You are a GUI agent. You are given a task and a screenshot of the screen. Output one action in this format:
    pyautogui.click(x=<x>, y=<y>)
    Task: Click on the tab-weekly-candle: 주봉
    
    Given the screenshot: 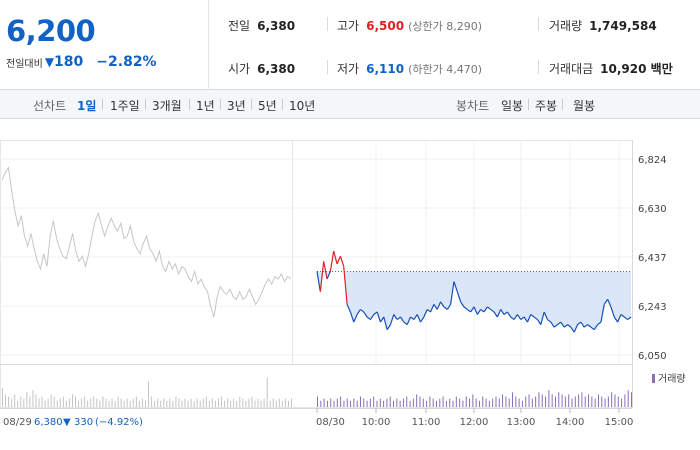 What is the action you would take?
    pyautogui.click(x=546, y=106)
    